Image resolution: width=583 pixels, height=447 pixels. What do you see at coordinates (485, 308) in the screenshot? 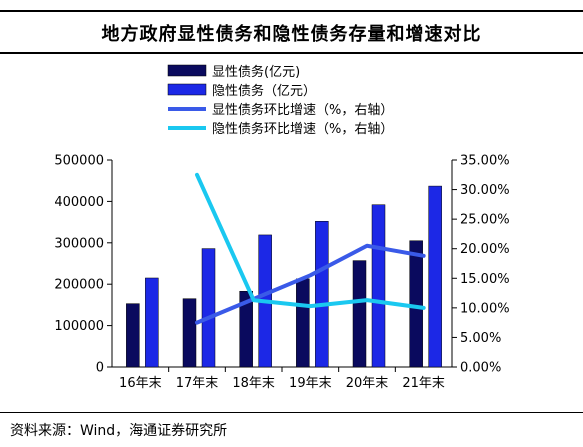
I see `right-tick-label: 10.00%` at bounding box center [485, 308].